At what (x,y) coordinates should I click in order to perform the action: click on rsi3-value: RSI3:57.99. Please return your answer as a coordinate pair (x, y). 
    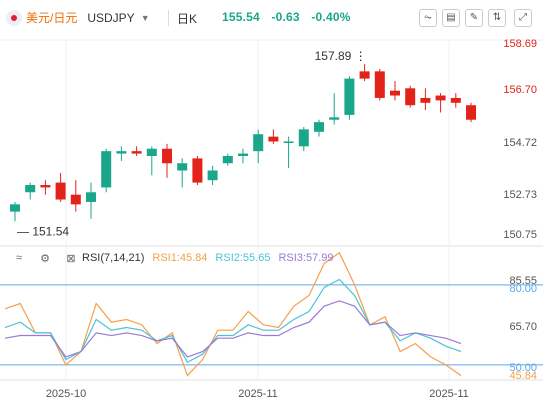
    Looking at the image, I should click on (306, 258).